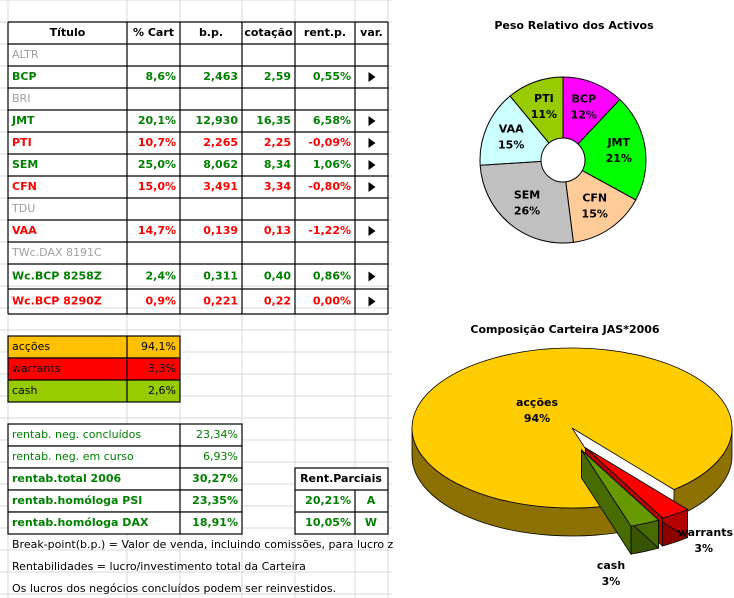 The width and height of the screenshot is (734, 598). What do you see at coordinates (57, 301) in the screenshot?
I see `table-cell: Wc.BCP 8290Z` at bounding box center [57, 301].